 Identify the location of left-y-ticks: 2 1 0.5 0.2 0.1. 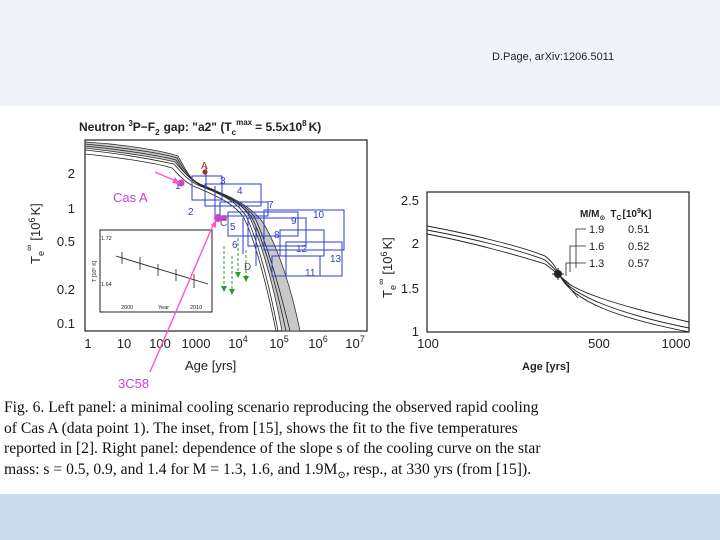
(66, 248).